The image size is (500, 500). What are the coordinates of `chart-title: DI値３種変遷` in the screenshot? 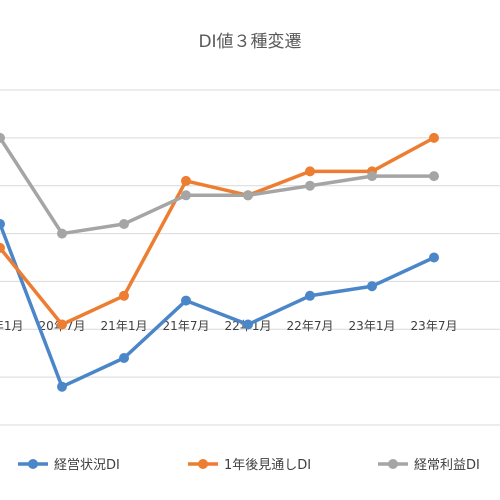 It's located at (249, 42).